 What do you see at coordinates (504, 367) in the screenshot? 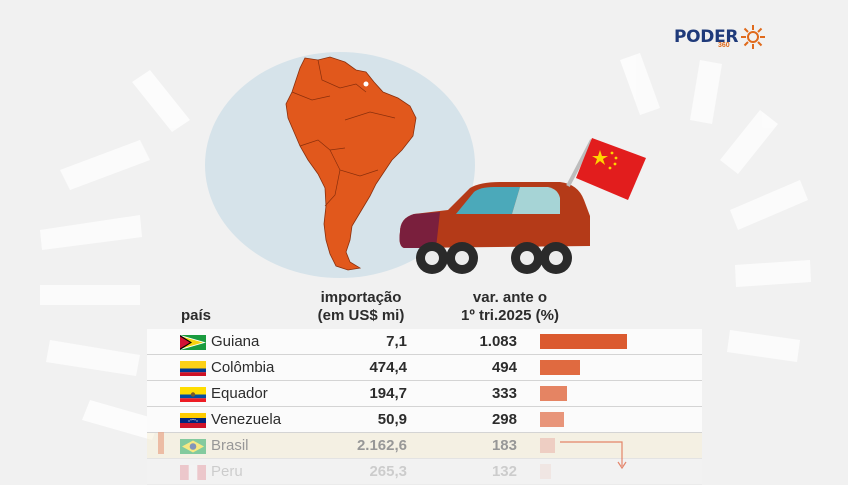
I see `variation-value: 494` at bounding box center [504, 367].